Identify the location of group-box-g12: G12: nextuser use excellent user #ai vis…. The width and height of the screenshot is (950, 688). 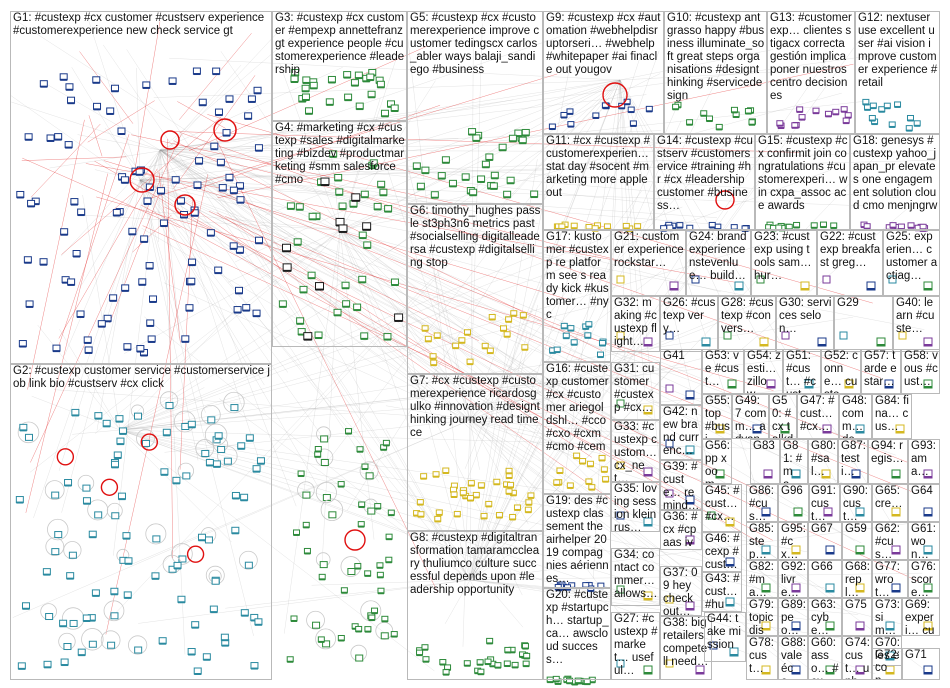
(897, 72).